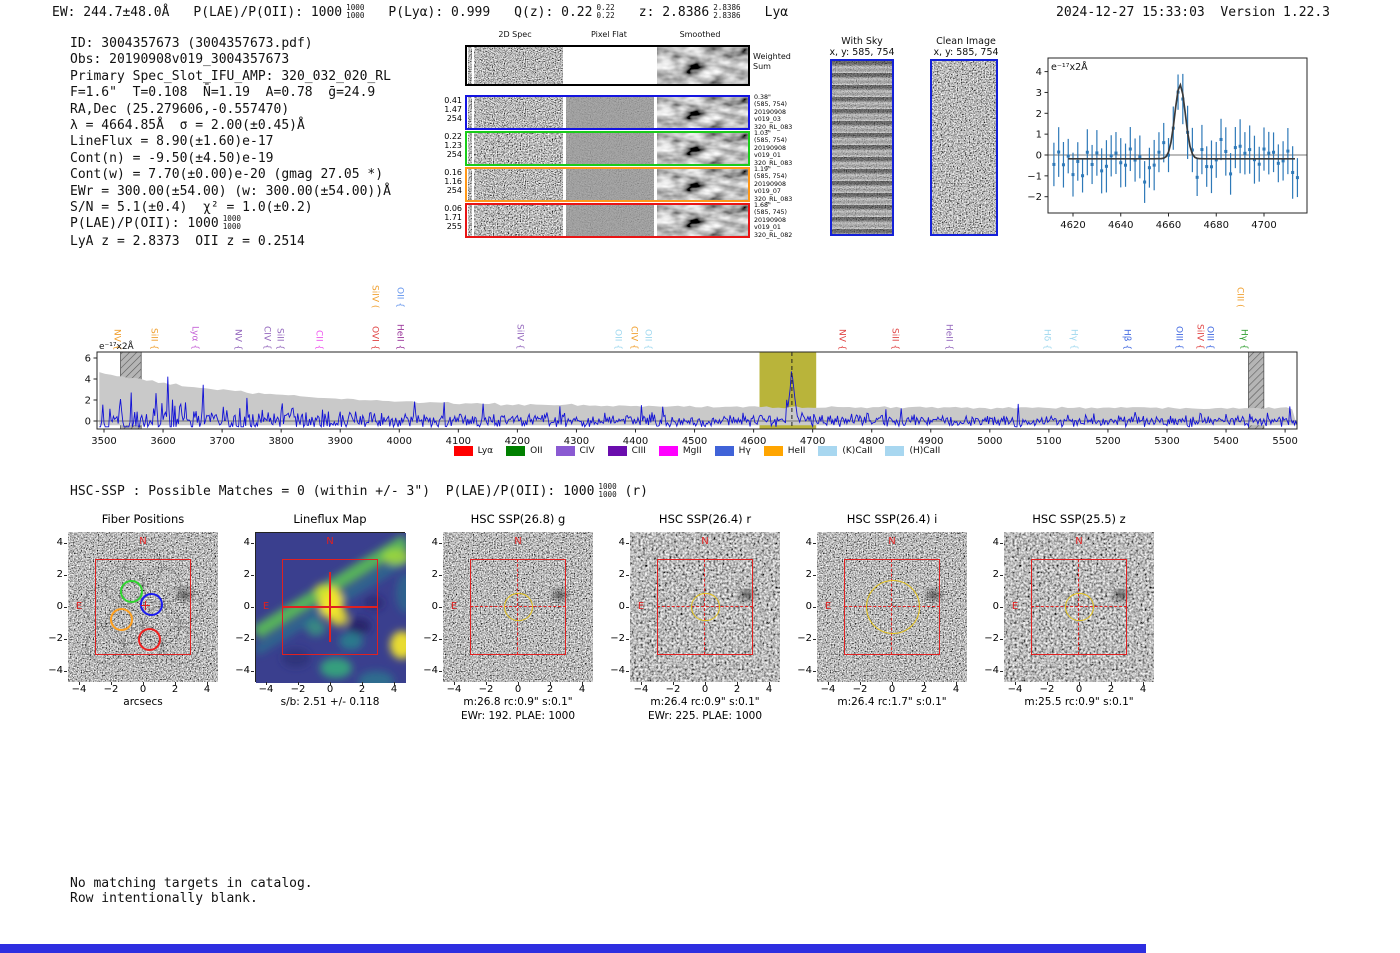 Image resolution: width=1400 pixels, height=953 pixels. Describe the element at coordinates (223, 93) in the screenshot. I see `info-line: F=1.6" T=0.108 N̄=1.19 A=0.78 ḡ=24.9` at that location.